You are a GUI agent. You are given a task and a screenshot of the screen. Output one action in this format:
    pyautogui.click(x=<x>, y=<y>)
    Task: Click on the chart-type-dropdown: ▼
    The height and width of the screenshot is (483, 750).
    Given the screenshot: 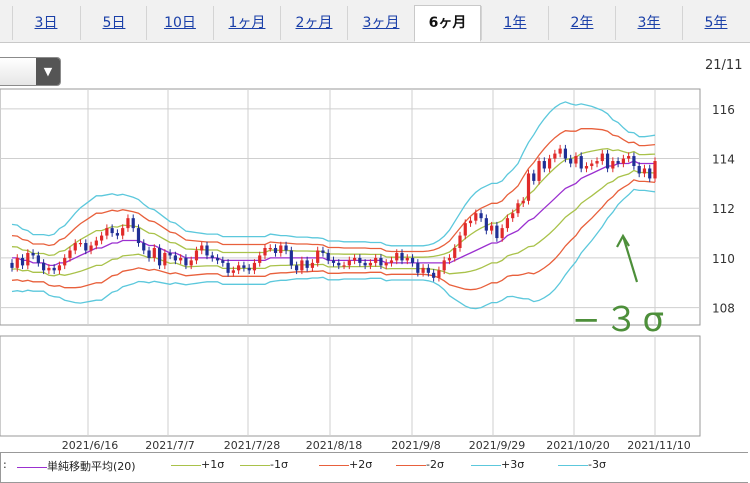 What is the action you would take?
    pyautogui.click(x=30, y=71)
    